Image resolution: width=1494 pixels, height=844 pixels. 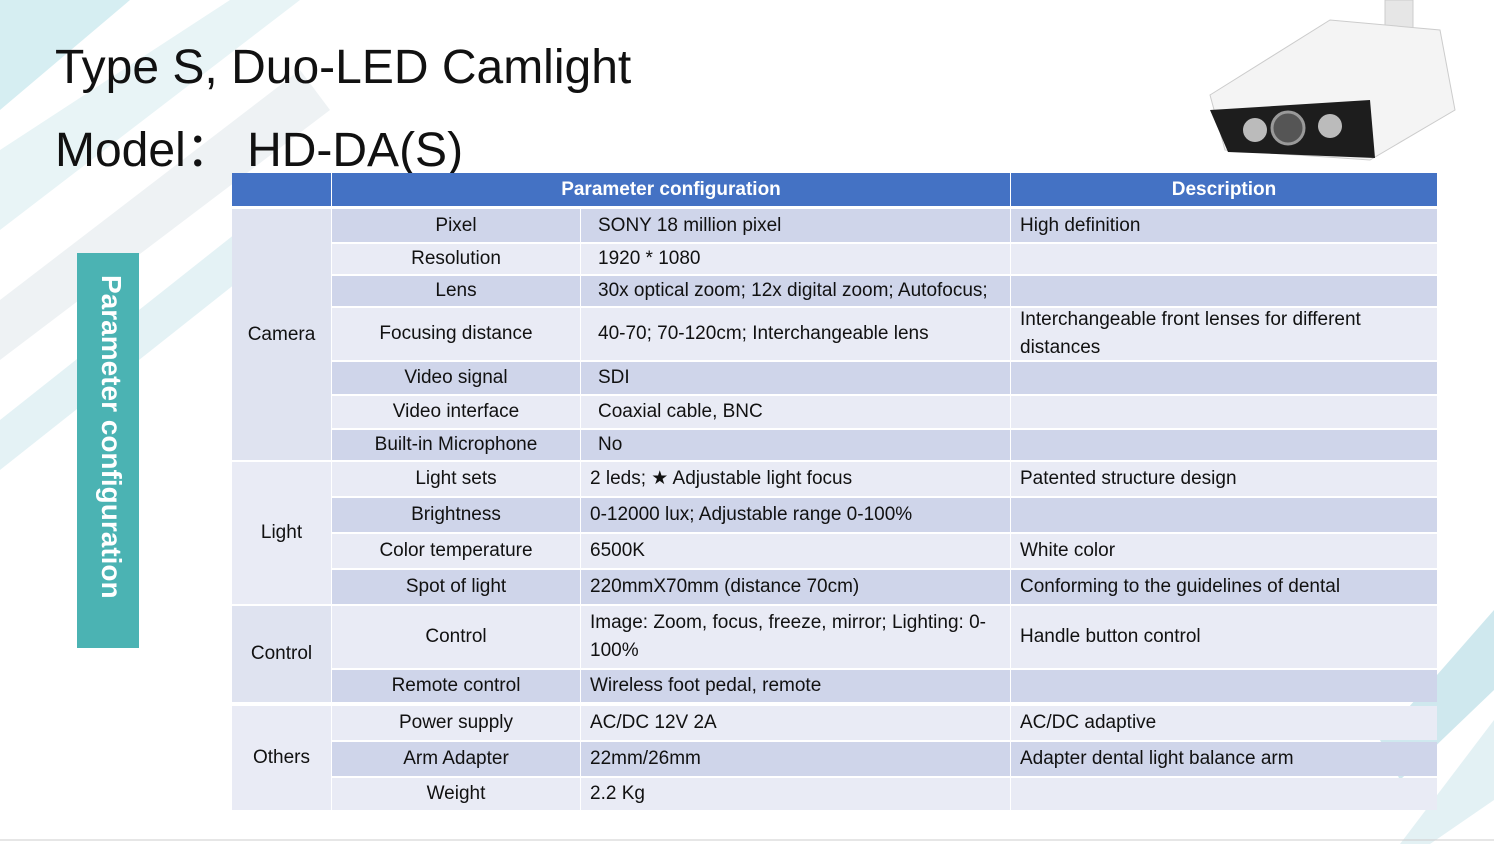 What do you see at coordinates (281, 654) in the screenshot?
I see `group-cell: Control` at bounding box center [281, 654].